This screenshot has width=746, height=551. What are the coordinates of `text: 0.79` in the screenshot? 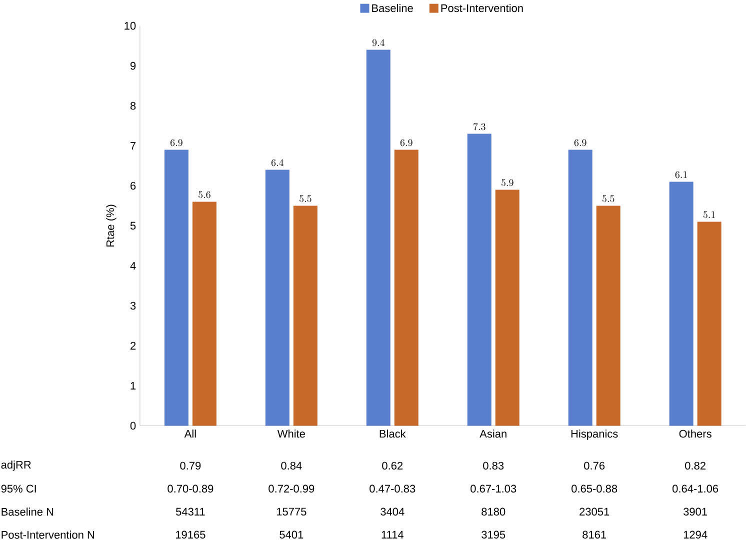 It's located at (190, 466).